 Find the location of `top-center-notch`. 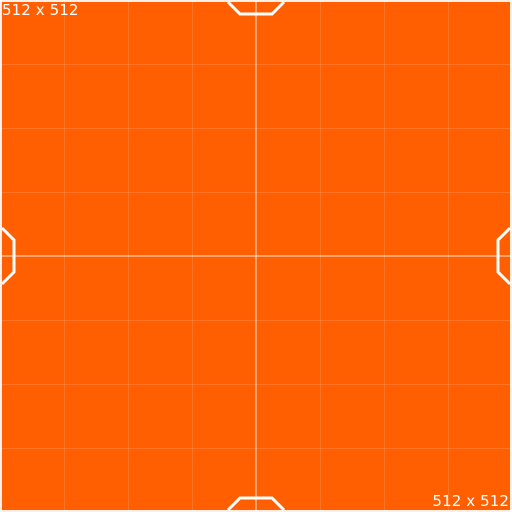

top-center-notch is located at coordinates (256, 8).